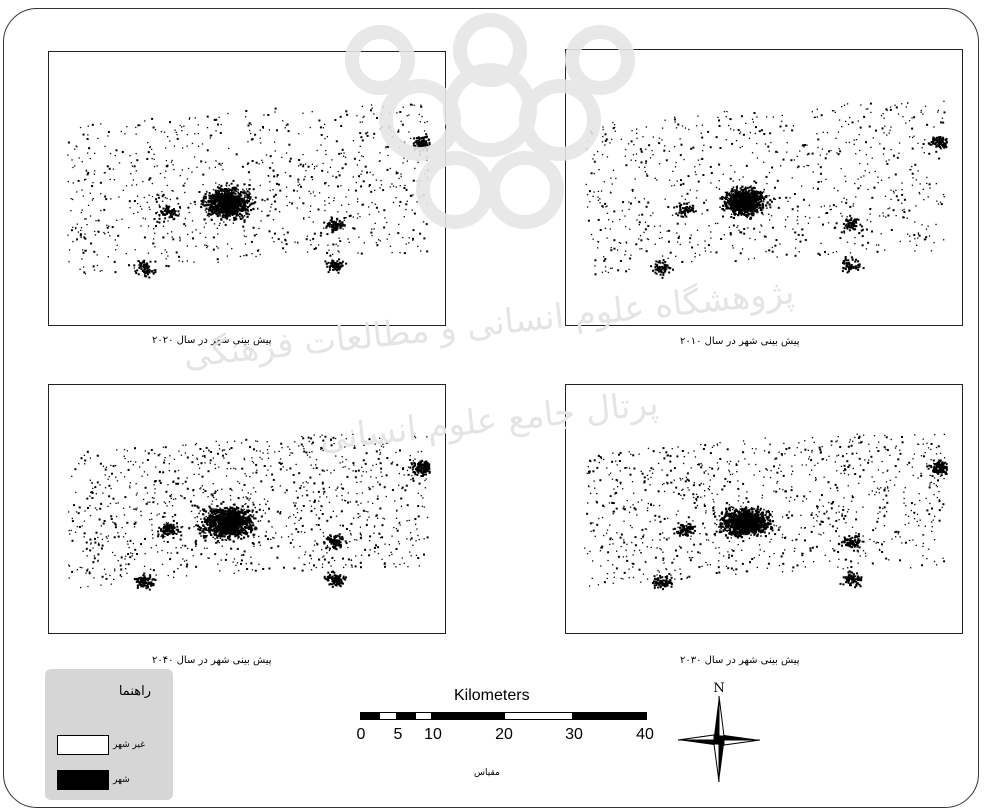 The height and width of the screenshot is (812, 985). I want to click on scale-tick-label: 20, so click(504, 734).